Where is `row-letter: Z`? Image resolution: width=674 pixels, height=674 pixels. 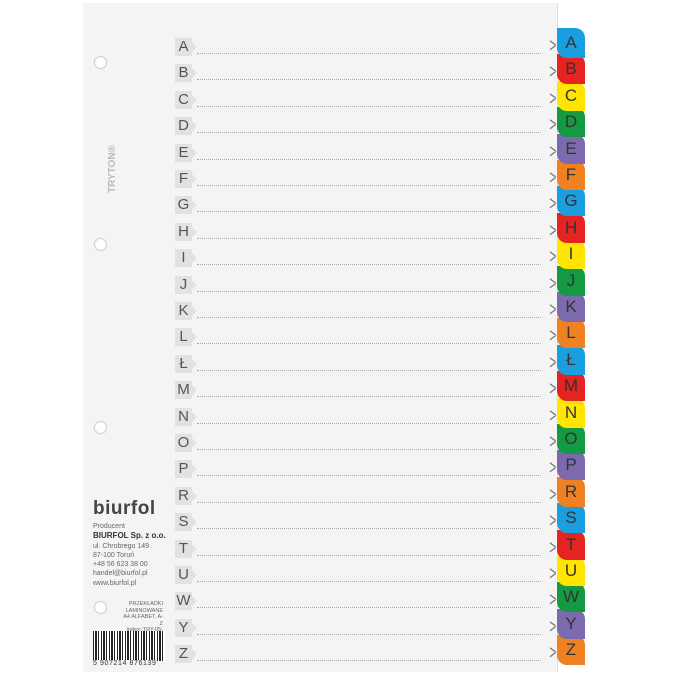 row-letter: Z is located at coordinates (186, 654).